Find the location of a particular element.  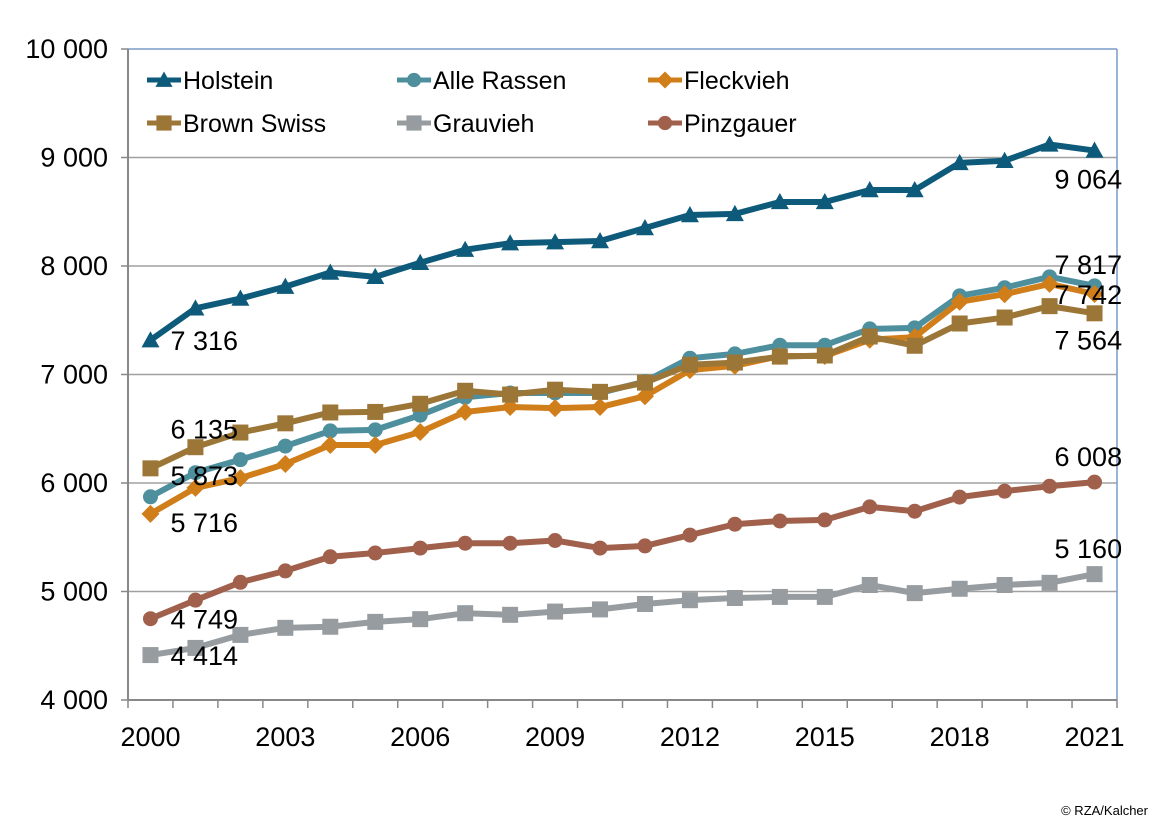

x-tick-label: 2018 is located at coordinates (960, 737).